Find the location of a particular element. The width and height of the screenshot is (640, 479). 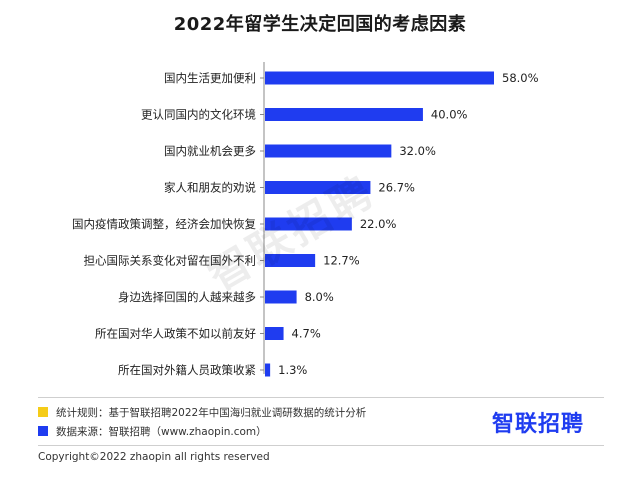

note-rule-swatch is located at coordinates (43, 412).